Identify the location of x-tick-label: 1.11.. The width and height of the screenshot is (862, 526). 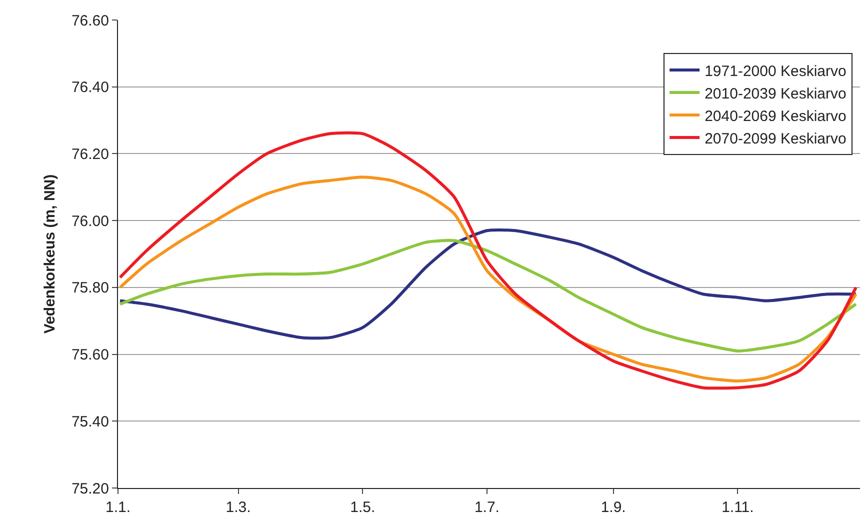
(738, 507).